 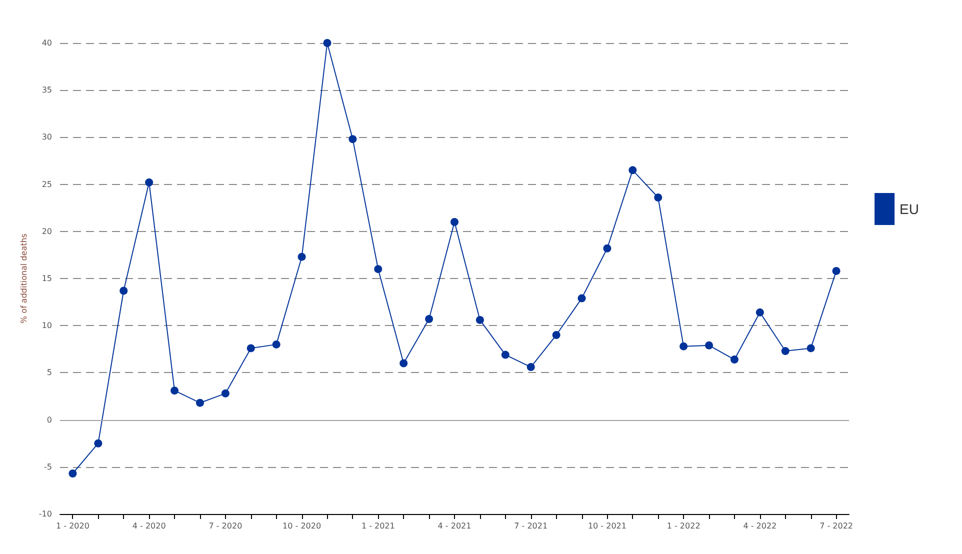 What do you see at coordinates (48, 467) in the screenshot?
I see `y-tick-label: -5` at bounding box center [48, 467].